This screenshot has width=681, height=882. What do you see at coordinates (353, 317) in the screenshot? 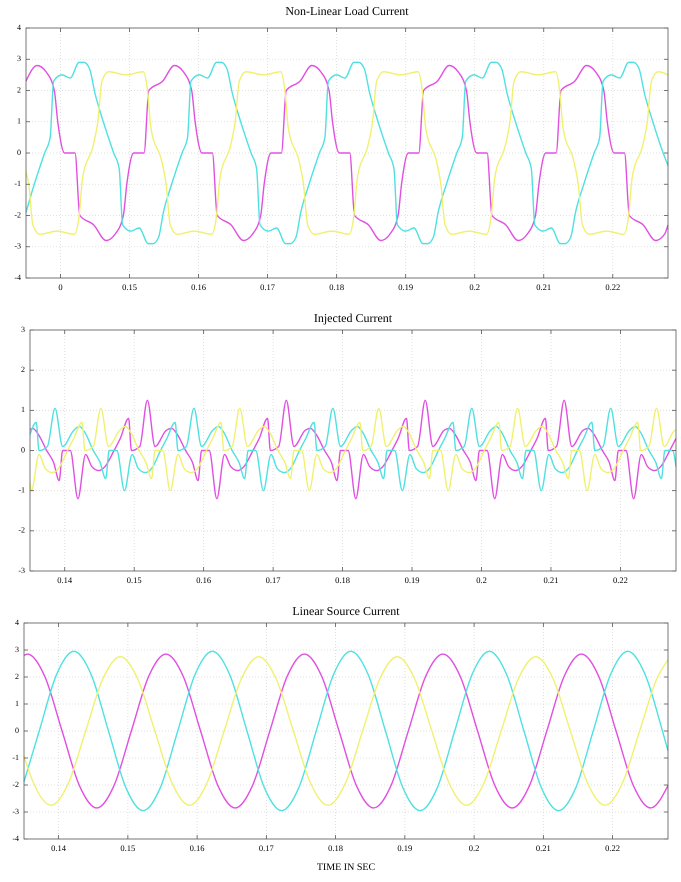
I see `chart-title: Injected Current` at bounding box center [353, 317].